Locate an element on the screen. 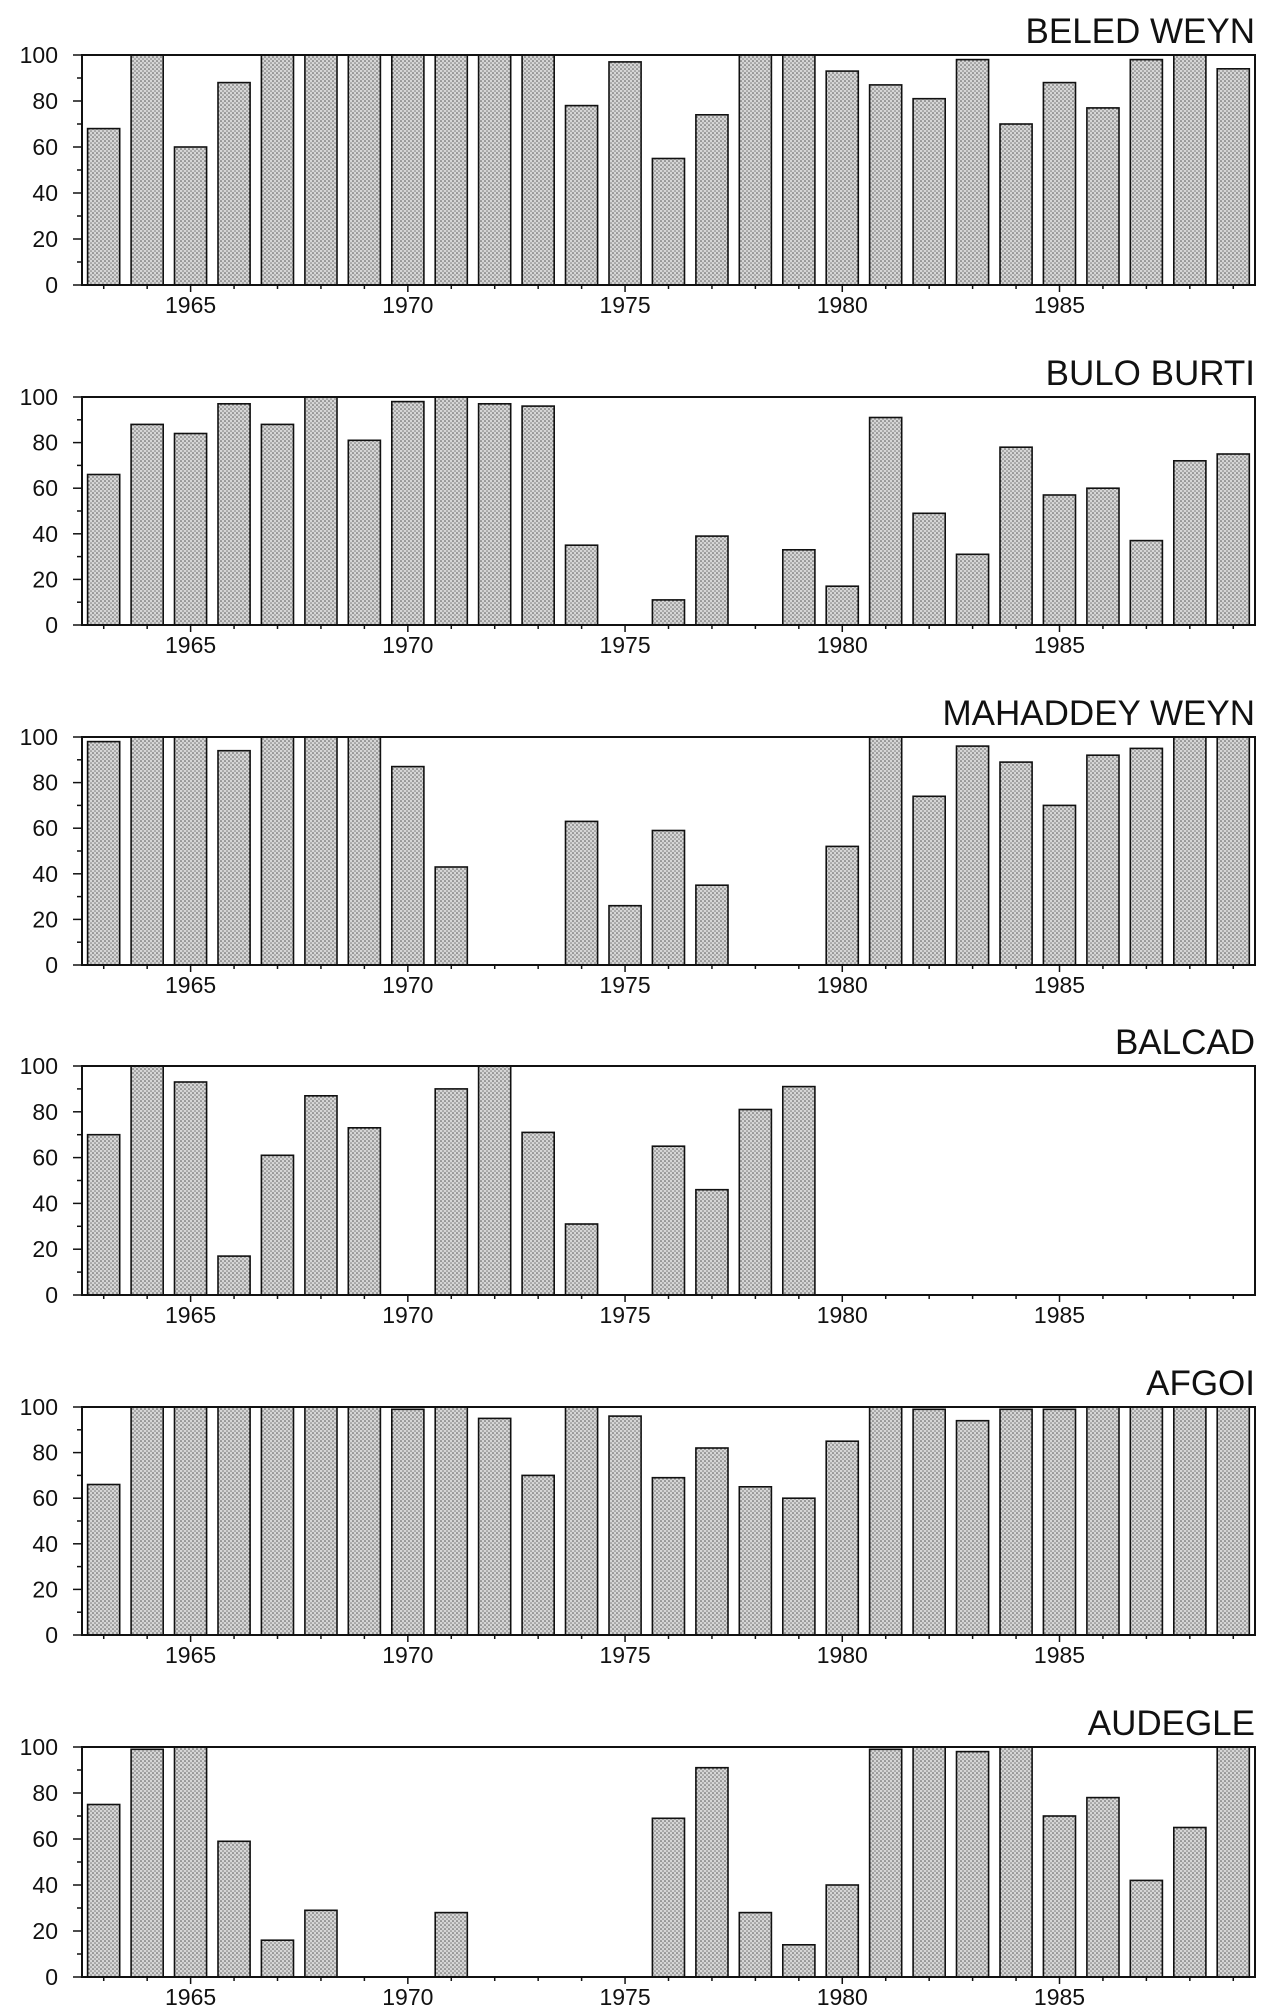  chart-title: BELED WEYN is located at coordinates (1141, 31).